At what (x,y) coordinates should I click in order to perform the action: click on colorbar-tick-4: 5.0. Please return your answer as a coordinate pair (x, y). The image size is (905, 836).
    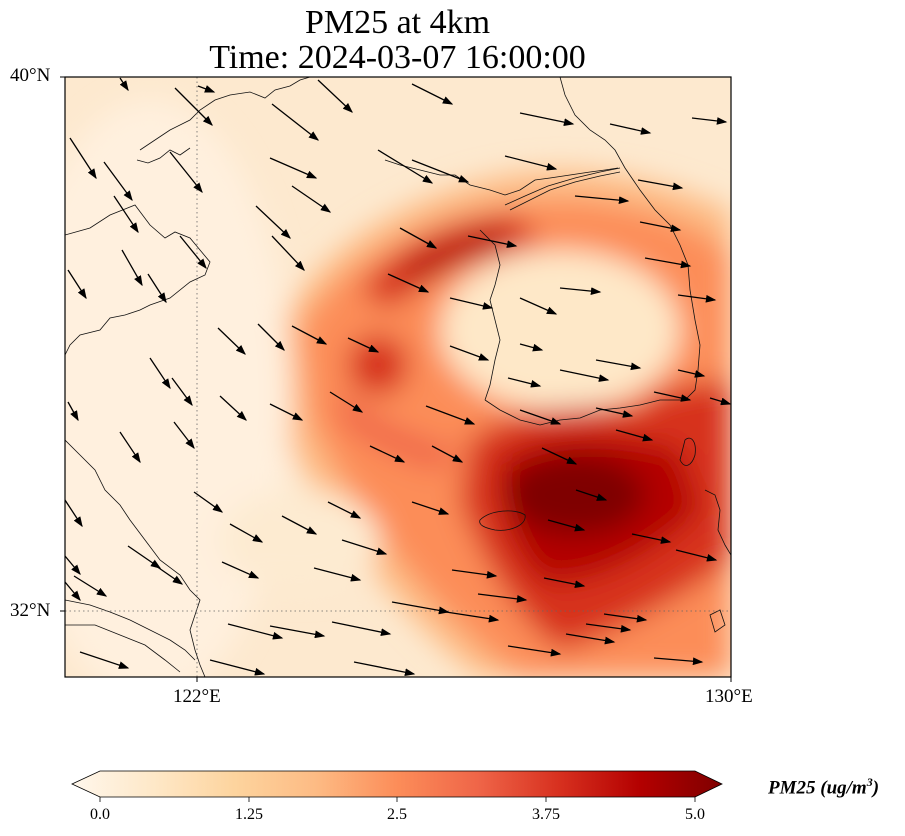
    Looking at the image, I should click on (695, 815).